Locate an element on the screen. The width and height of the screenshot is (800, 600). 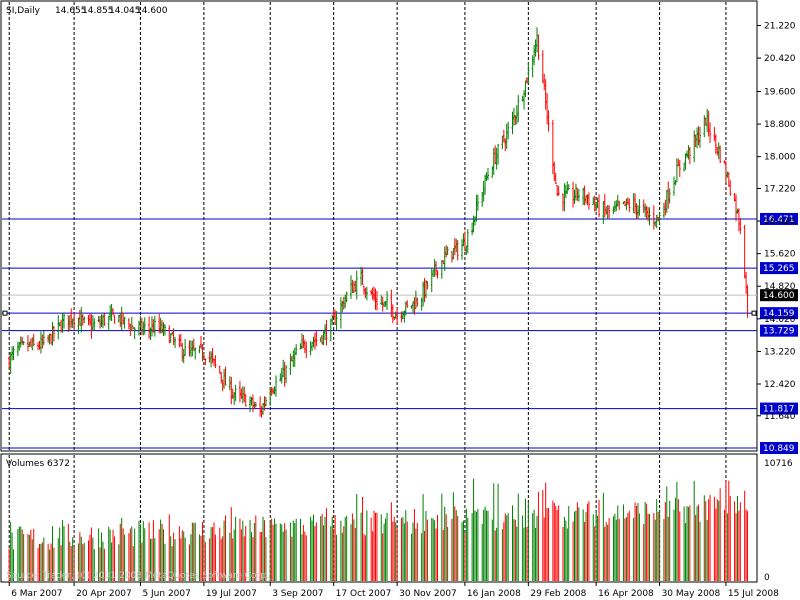
ohlc-low: 14.045 is located at coordinates (125, 11).